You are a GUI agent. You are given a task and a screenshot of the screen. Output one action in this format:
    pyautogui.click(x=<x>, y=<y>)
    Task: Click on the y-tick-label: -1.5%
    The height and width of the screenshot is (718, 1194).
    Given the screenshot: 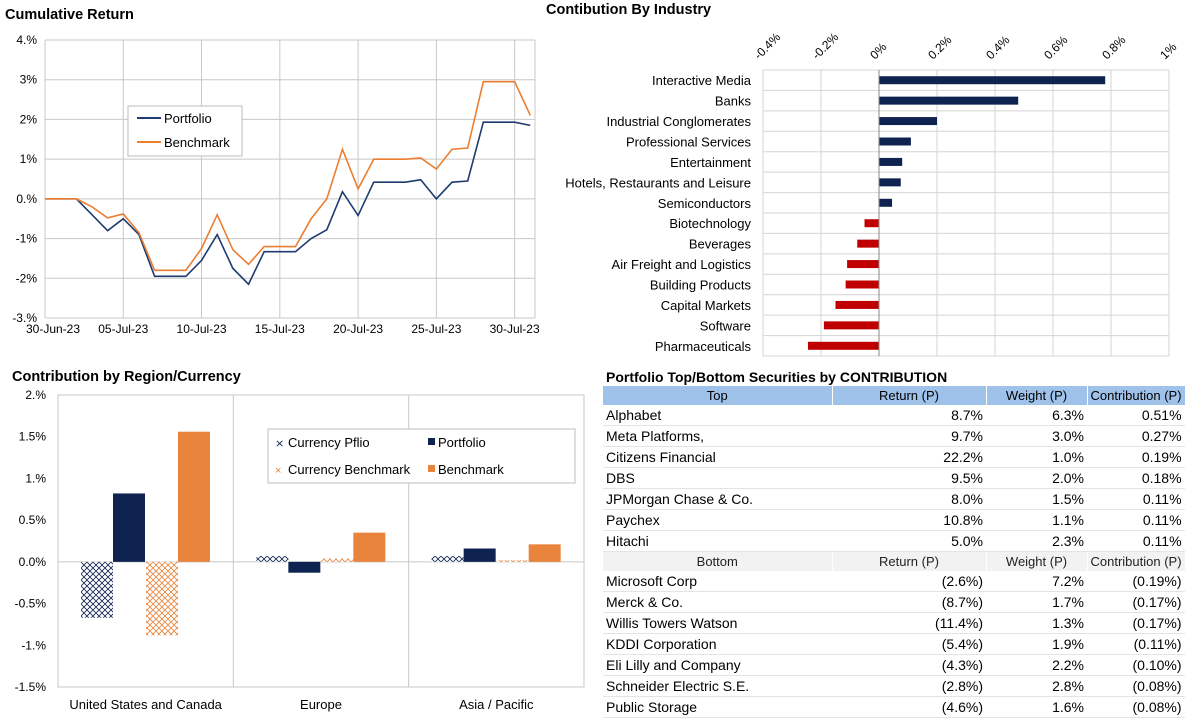 What is the action you would take?
    pyautogui.click(x=31, y=687)
    